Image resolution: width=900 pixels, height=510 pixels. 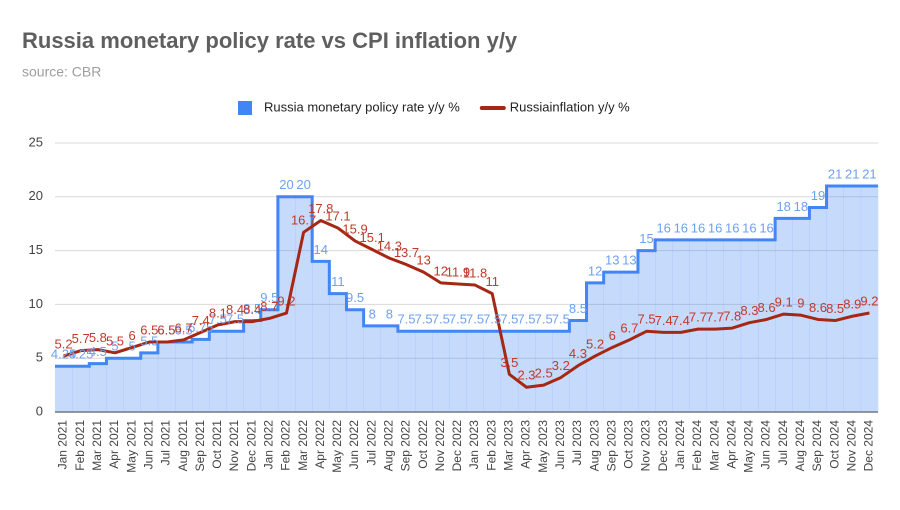 I want to click on data-label: 5, so click(x=114, y=346).